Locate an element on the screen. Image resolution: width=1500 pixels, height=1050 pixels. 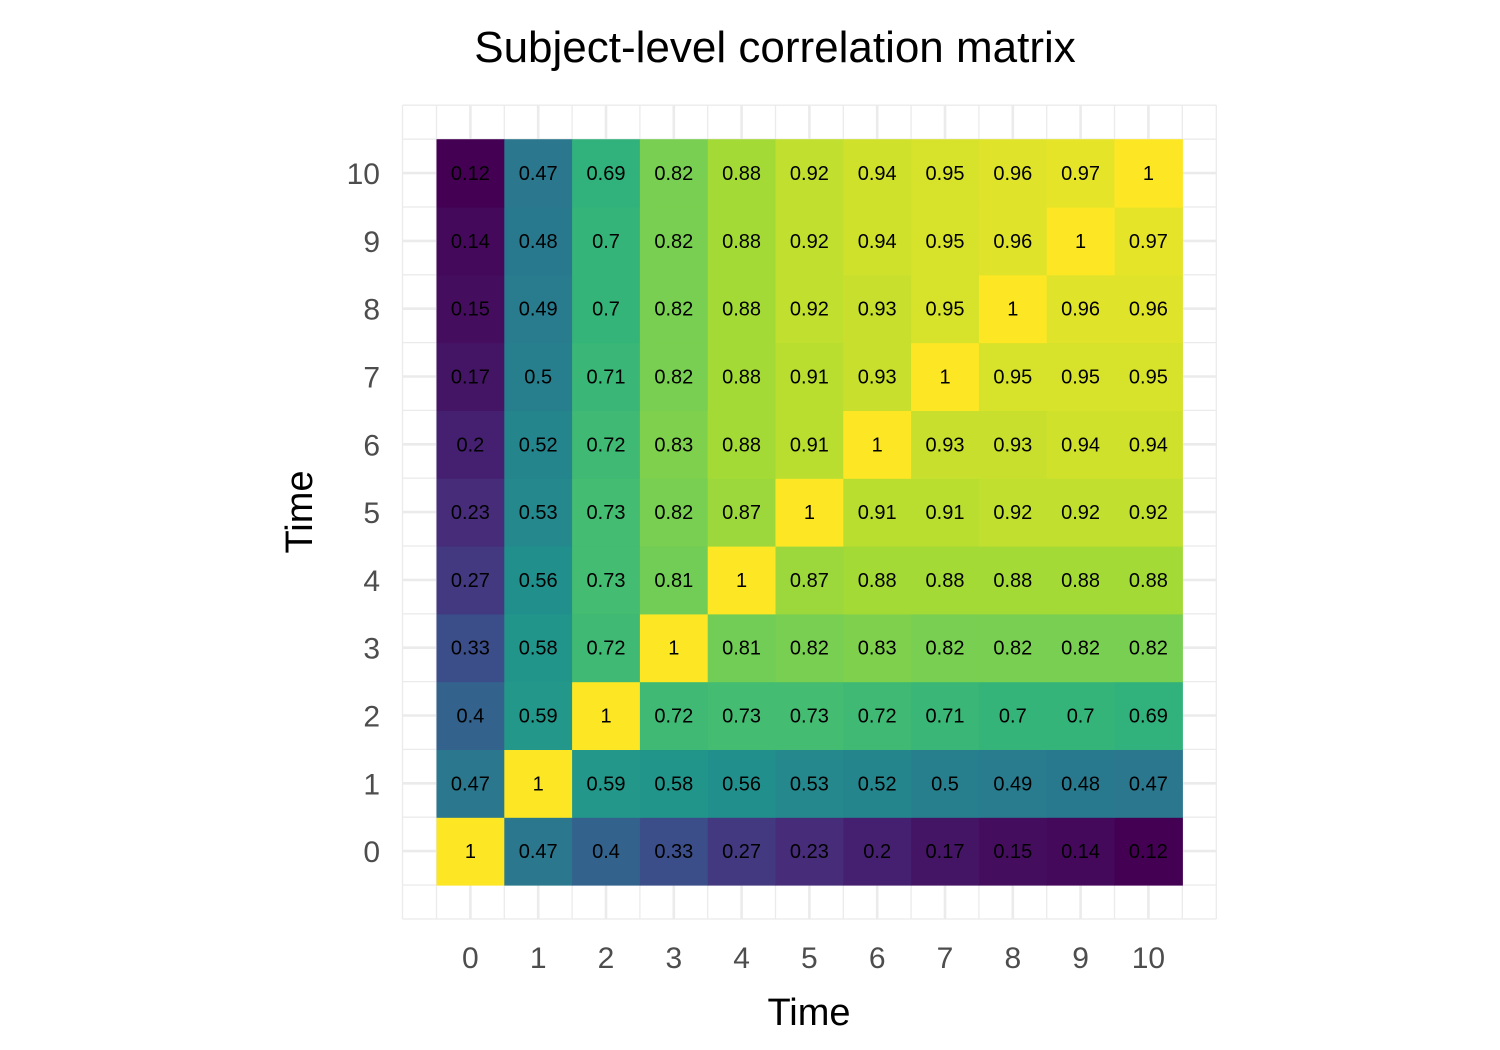
cell-value-label: 0.17 is located at coordinates (470, 378).